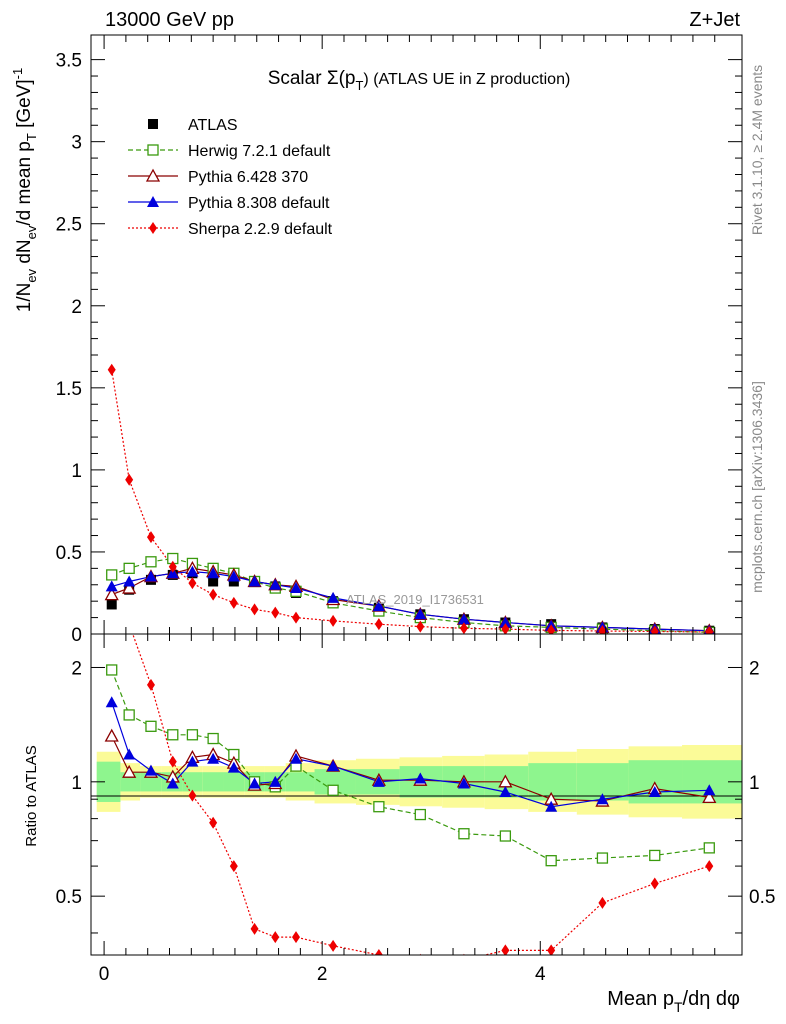 The height and width of the screenshot is (1024, 786). I want to click on legend-marker-atlas, so click(153, 124).